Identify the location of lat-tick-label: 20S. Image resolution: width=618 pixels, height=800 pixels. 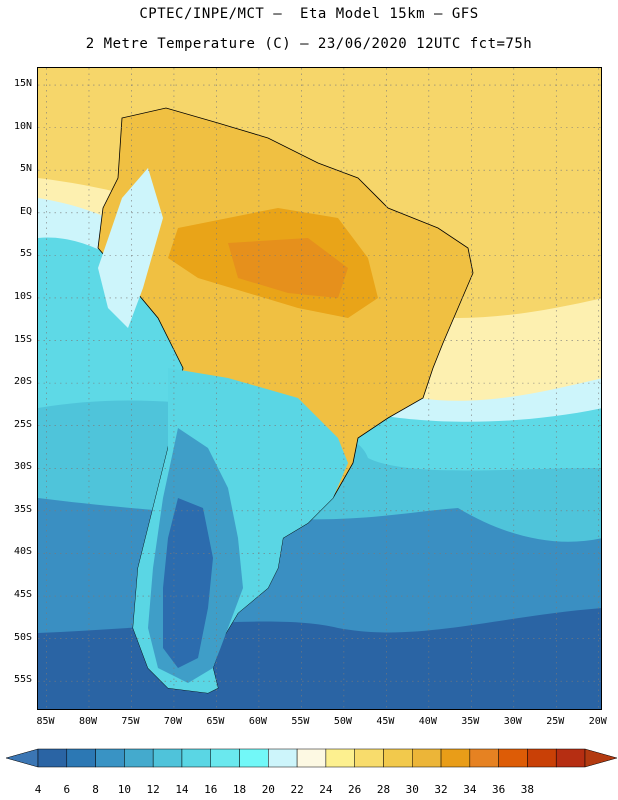
(22, 382).